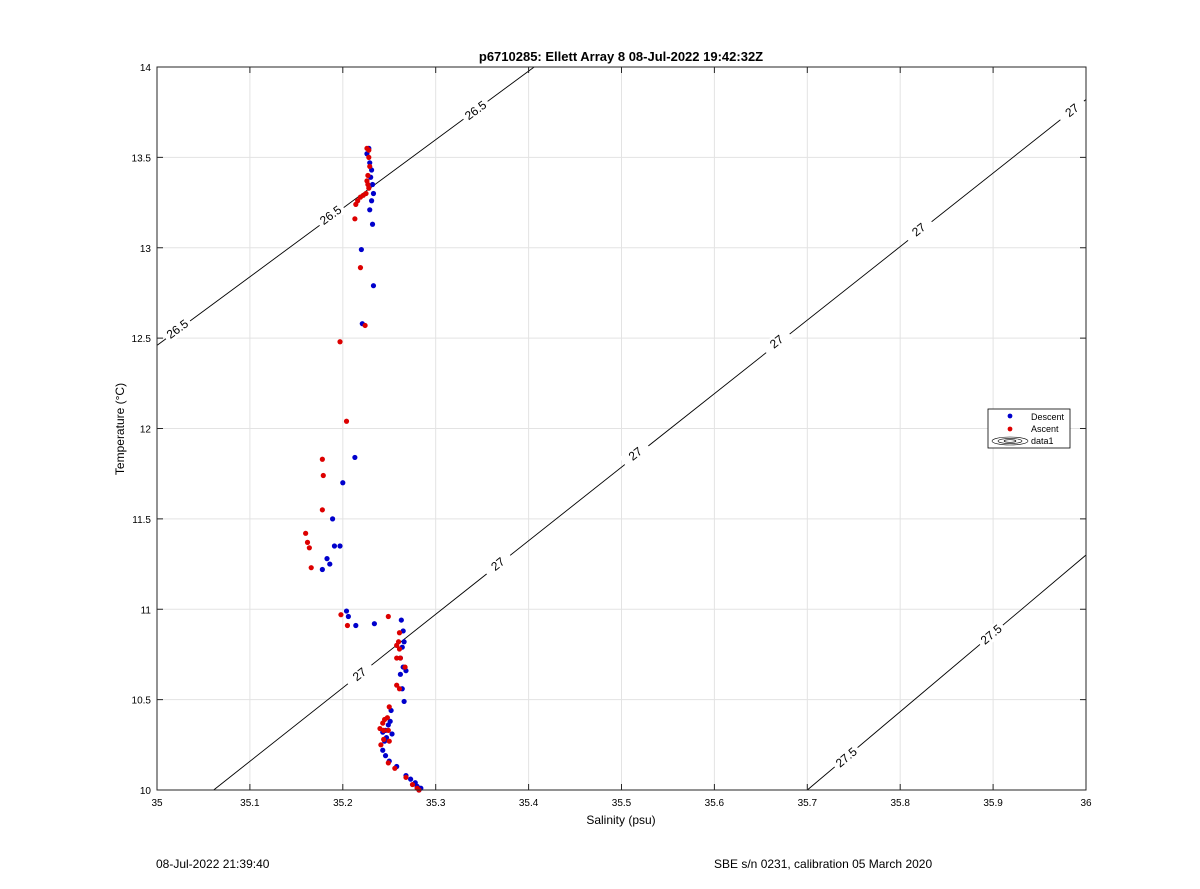  What do you see at coordinates (436, 803) in the screenshot?
I see `x-tick-label: 35.3` at bounding box center [436, 803].